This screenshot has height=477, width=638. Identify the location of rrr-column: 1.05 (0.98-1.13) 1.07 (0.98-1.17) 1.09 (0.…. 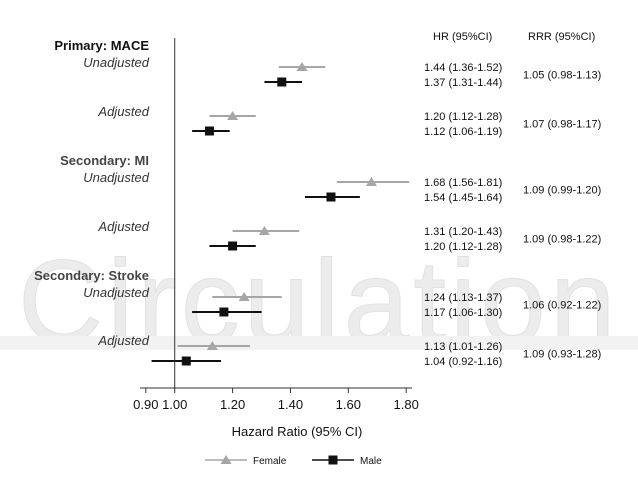
(562, 215).